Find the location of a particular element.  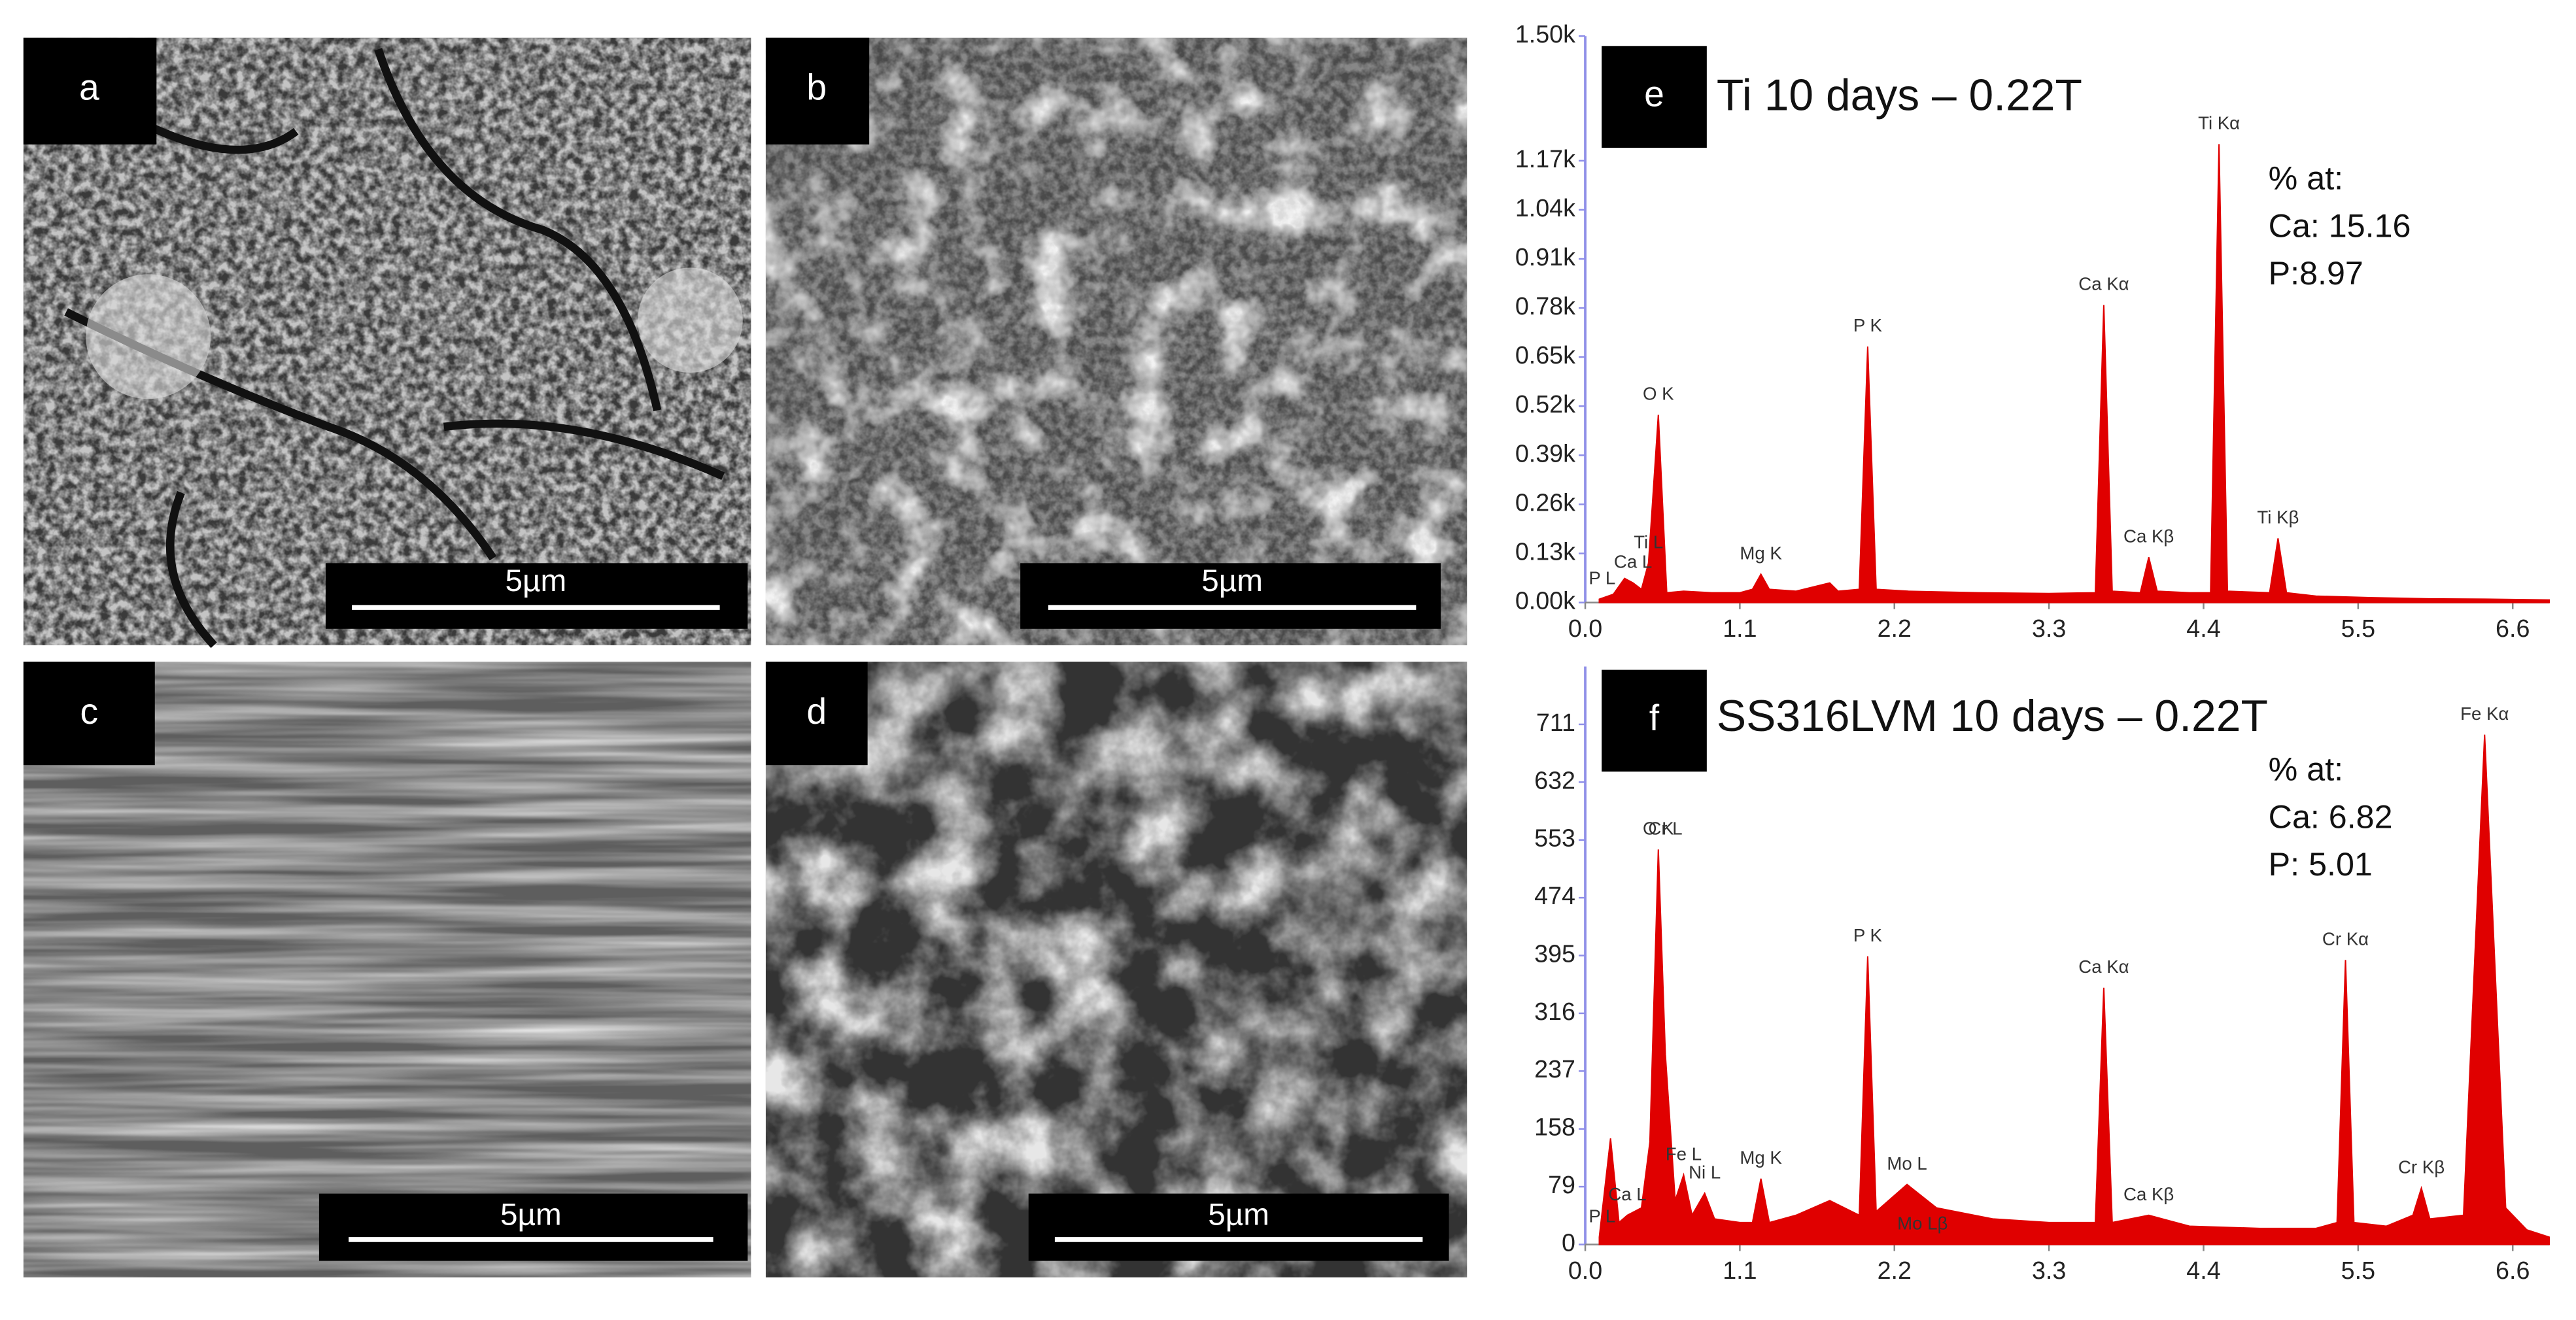

y-tick-label: 0.00k is located at coordinates (1545, 601).